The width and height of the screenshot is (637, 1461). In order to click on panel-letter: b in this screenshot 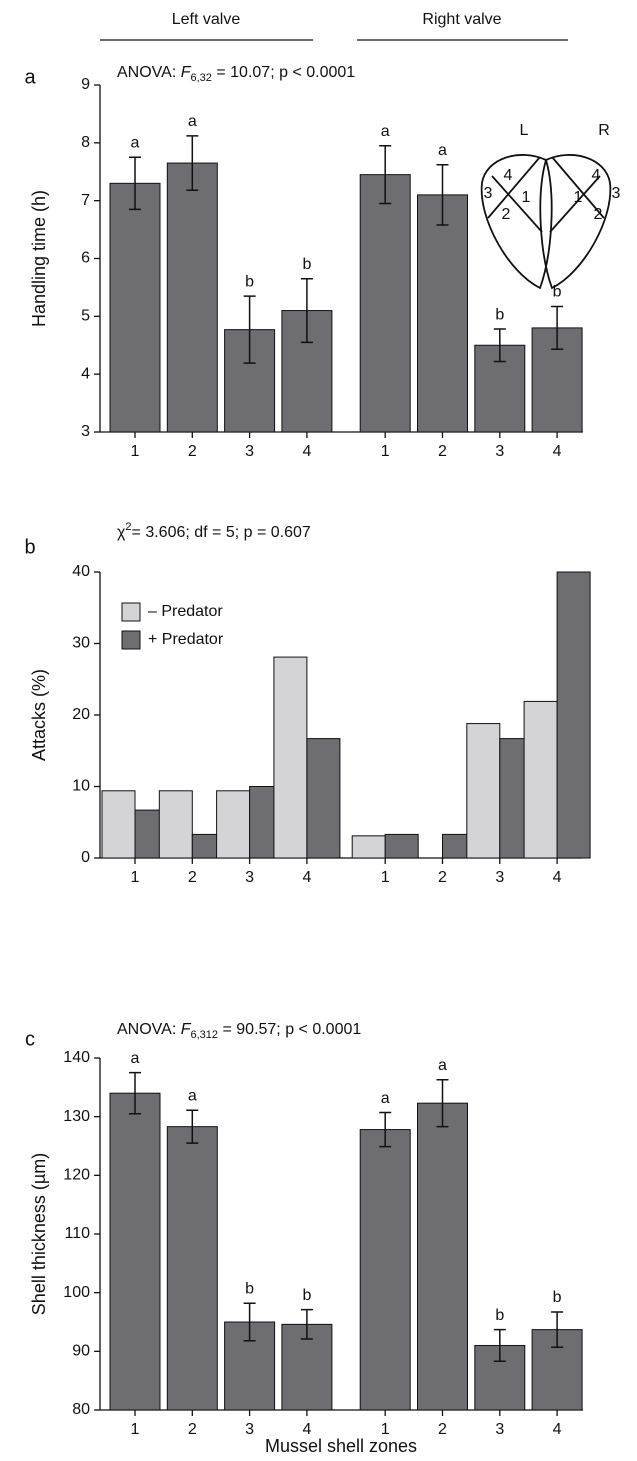, I will do `click(29, 547)`.